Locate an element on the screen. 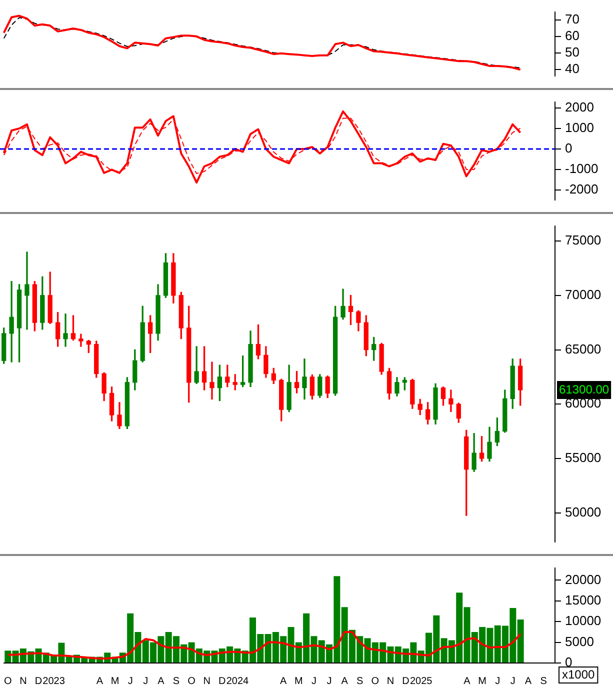 The width and height of the screenshot is (613, 697). y-tick-label: 75000 is located at coordinates (583, 240).